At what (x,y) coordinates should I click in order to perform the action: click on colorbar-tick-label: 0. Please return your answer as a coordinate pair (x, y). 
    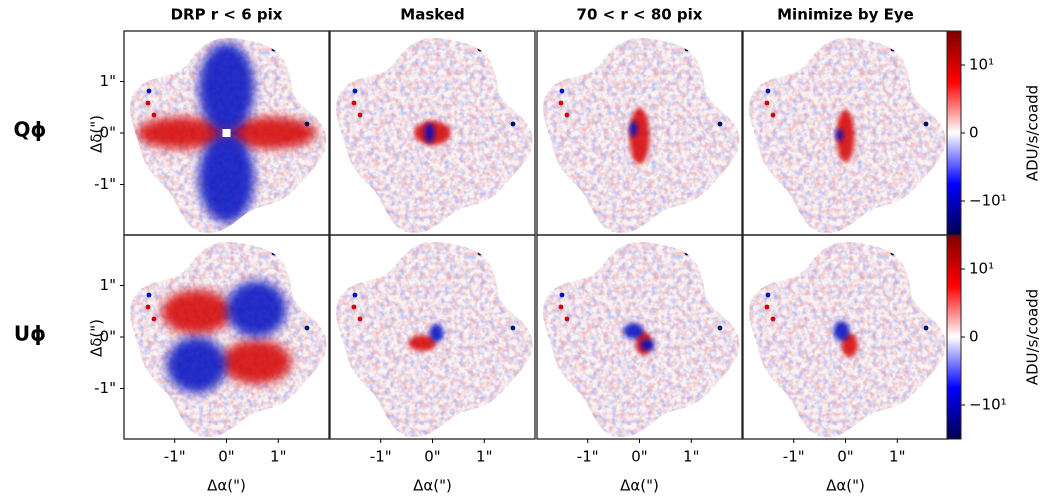
    Looking at the image, I should click on (974, 133).